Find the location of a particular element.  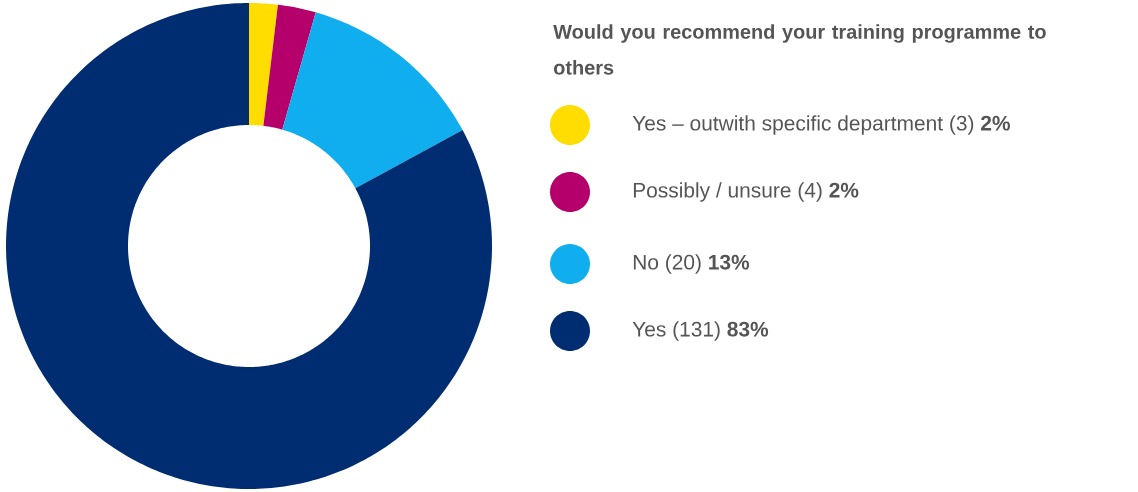

data-label: (3) 2% is located at coordinates (980, 125).